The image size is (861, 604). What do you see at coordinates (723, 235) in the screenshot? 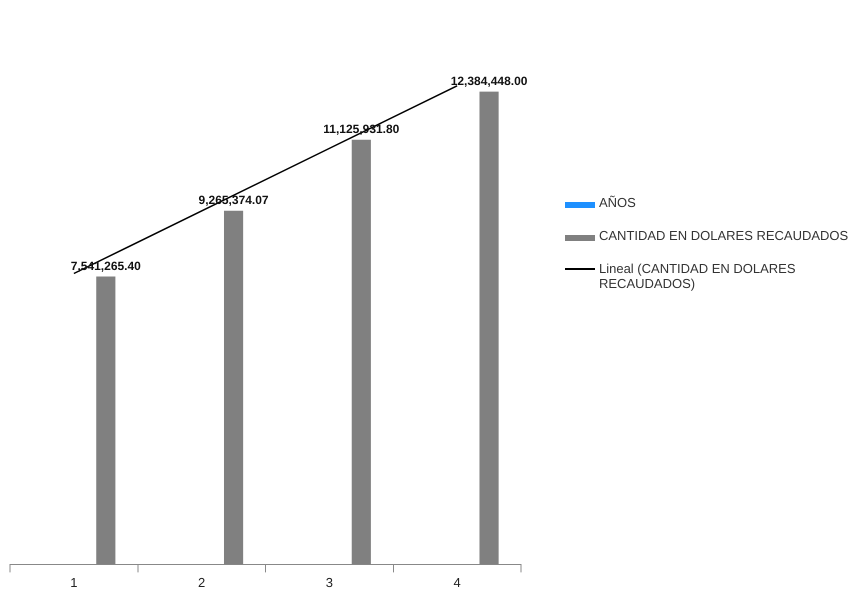
I see `legend-label: CANTIDAD EN DOLARES RECAUDADOS` at bounding box center [723, 235].